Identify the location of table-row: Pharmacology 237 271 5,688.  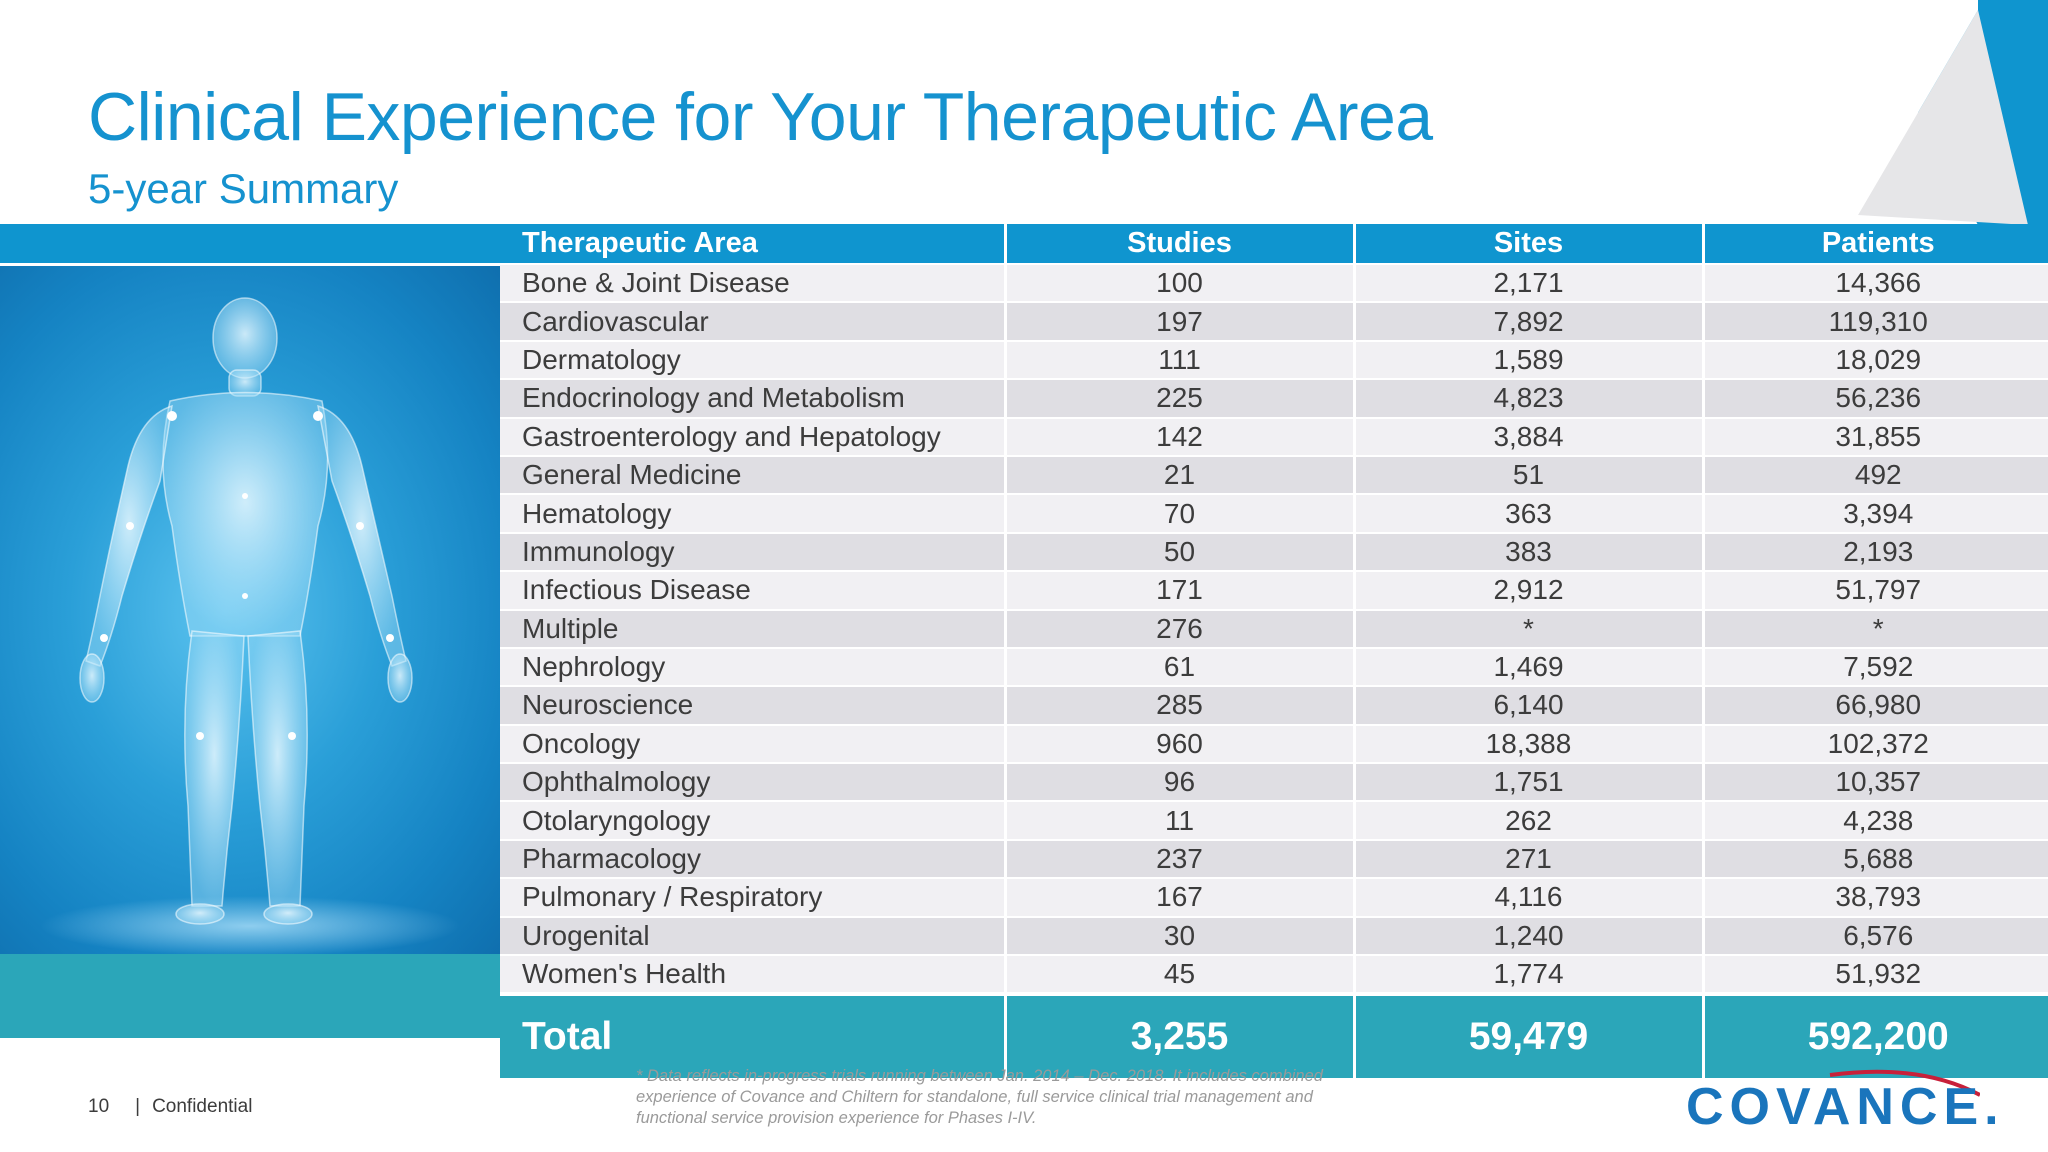
(1274, 858).